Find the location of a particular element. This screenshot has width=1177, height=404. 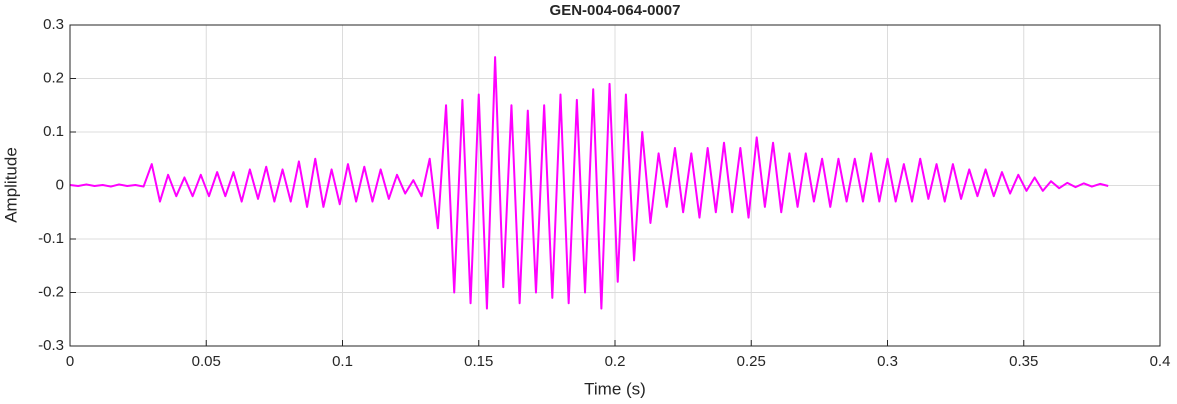

x-tick-label: 0.35 is located at coordinates (1023, 361).